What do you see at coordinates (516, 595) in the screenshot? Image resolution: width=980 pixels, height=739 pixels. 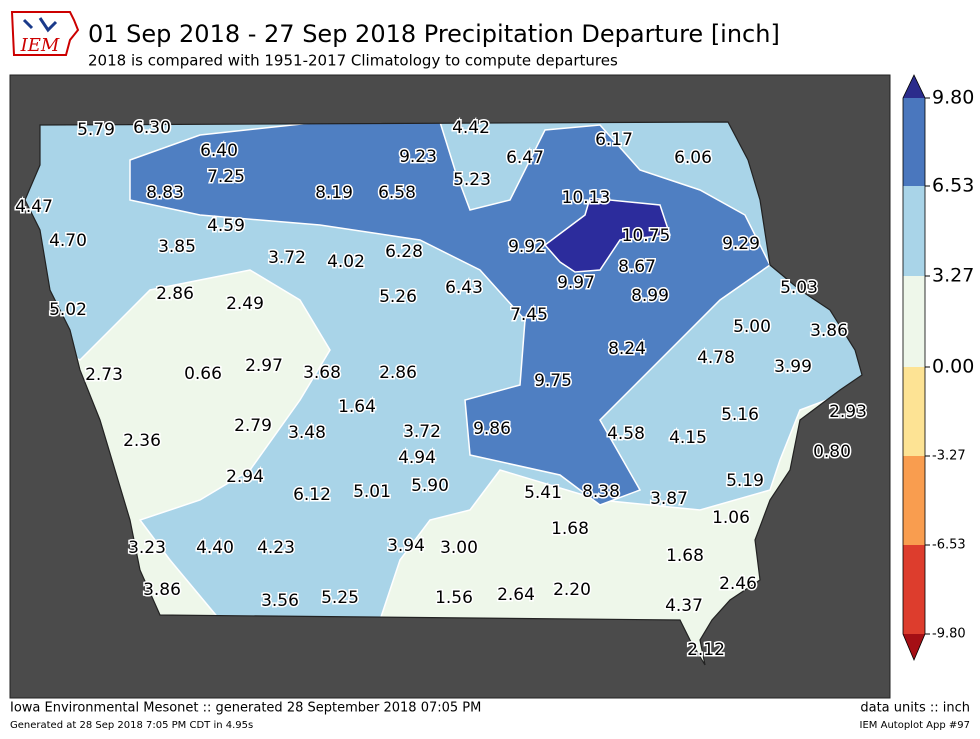 I see `station-value: 2.64` at bounding box center [516, 595].